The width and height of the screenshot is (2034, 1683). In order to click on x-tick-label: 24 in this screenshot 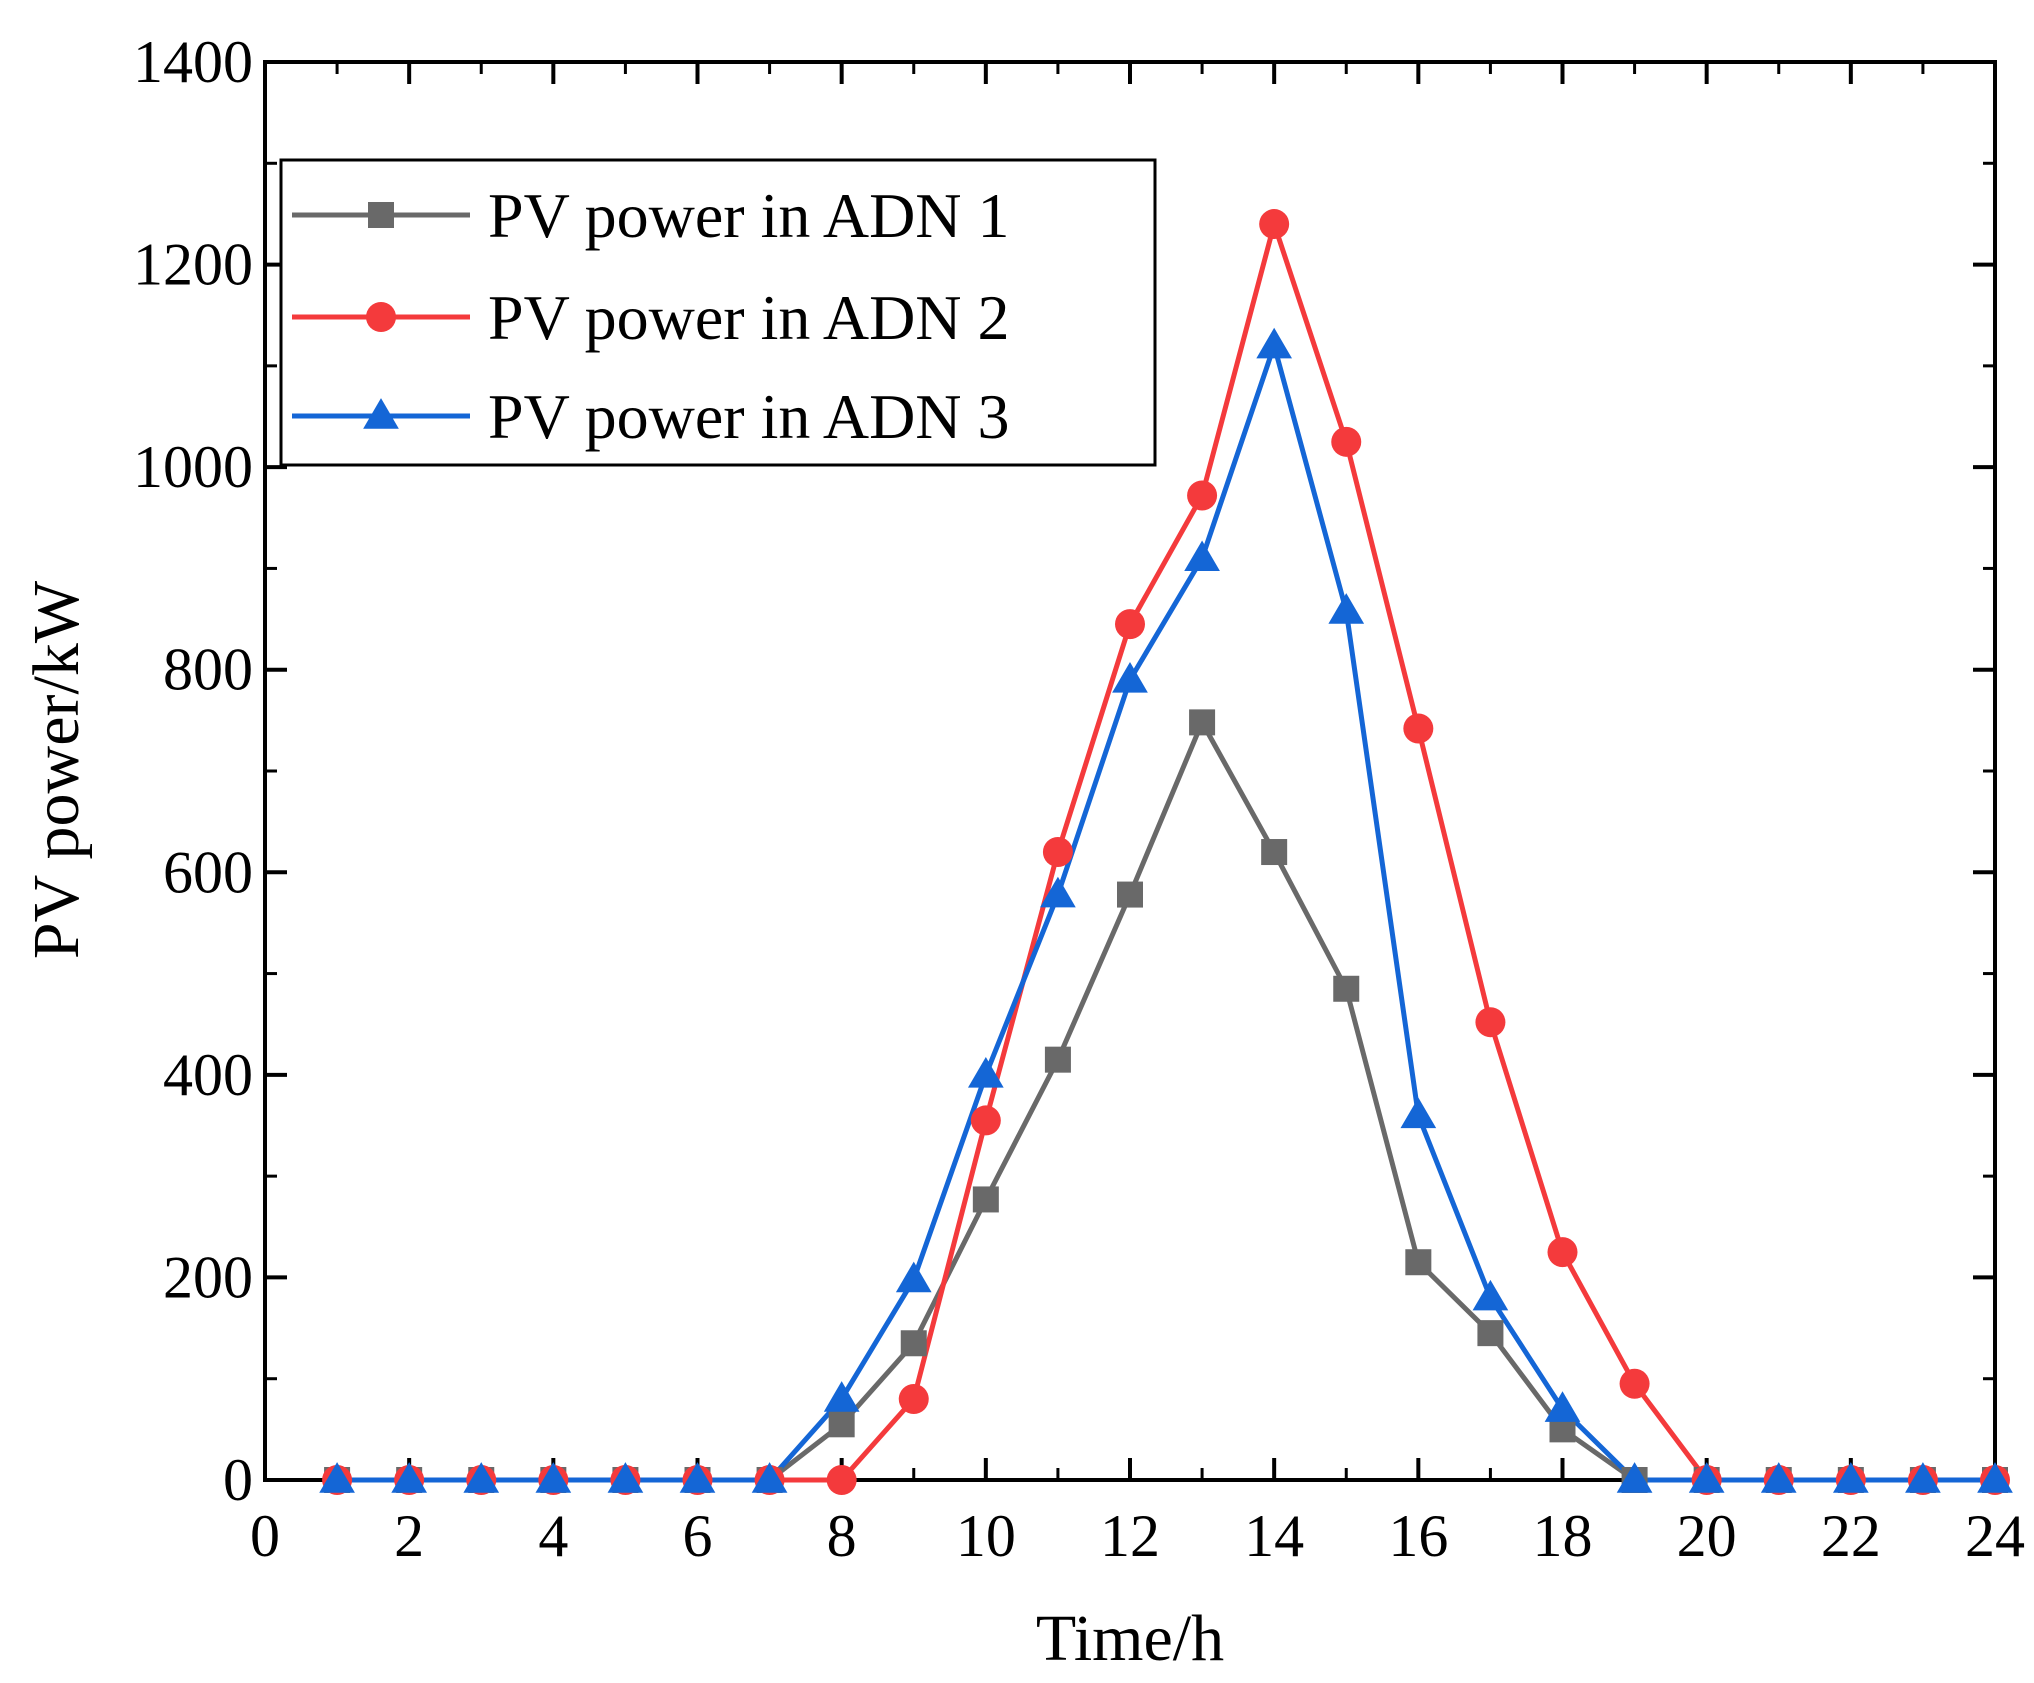, I will do `click(1995, 1536)`.